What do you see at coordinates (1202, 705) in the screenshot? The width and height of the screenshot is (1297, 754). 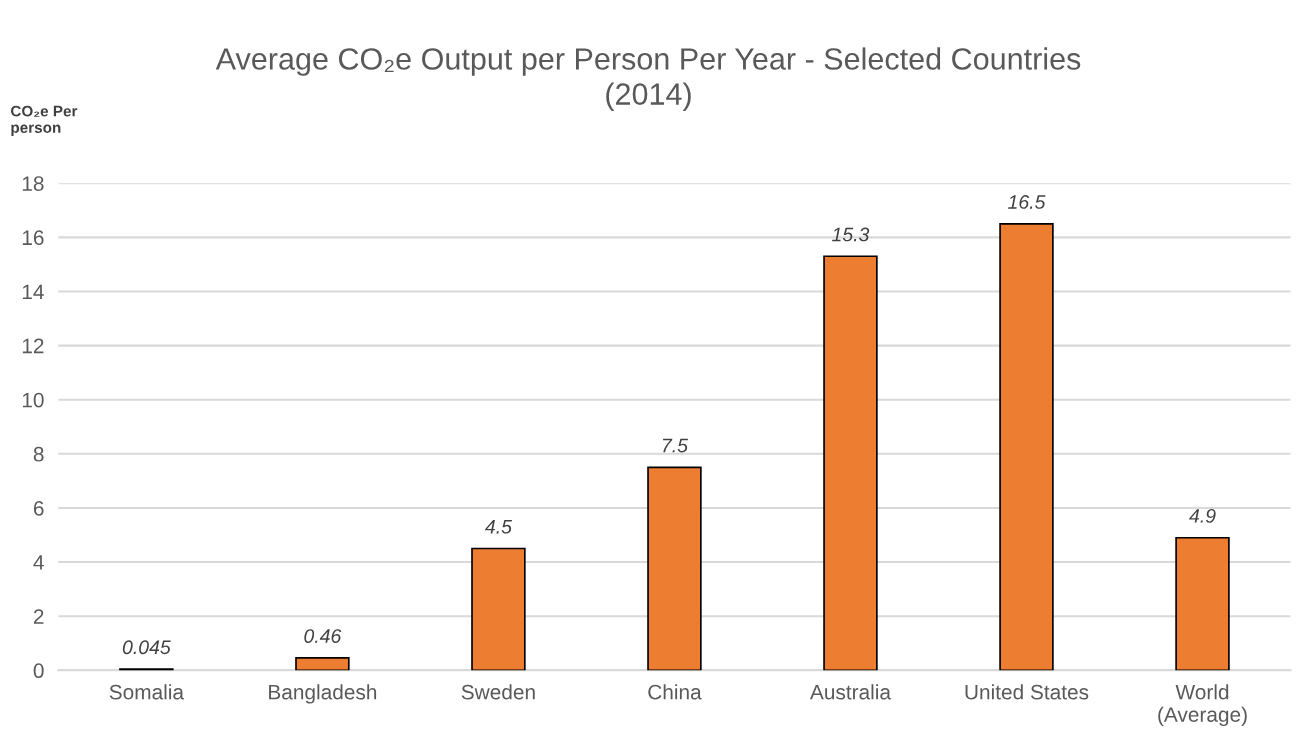 I see `x-tick-label: World (Average)` at bounding box center [1202, 705].